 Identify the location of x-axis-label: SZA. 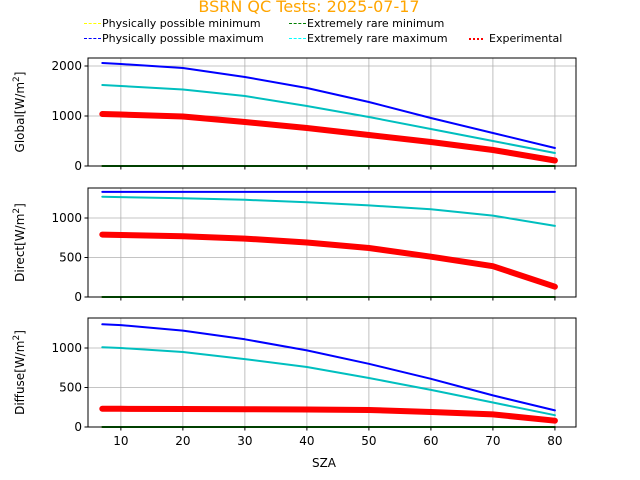
(324, 463).